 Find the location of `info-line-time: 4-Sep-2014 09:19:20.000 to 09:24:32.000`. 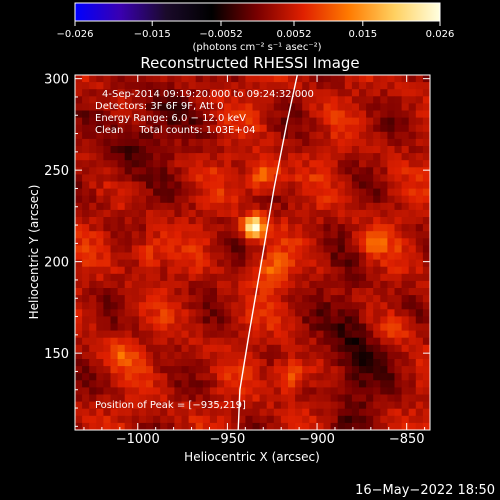

info-line-time: 4-Sep-2014 09:19:20.000 to 09:24:32.000 is located at coordinates (208, 94).